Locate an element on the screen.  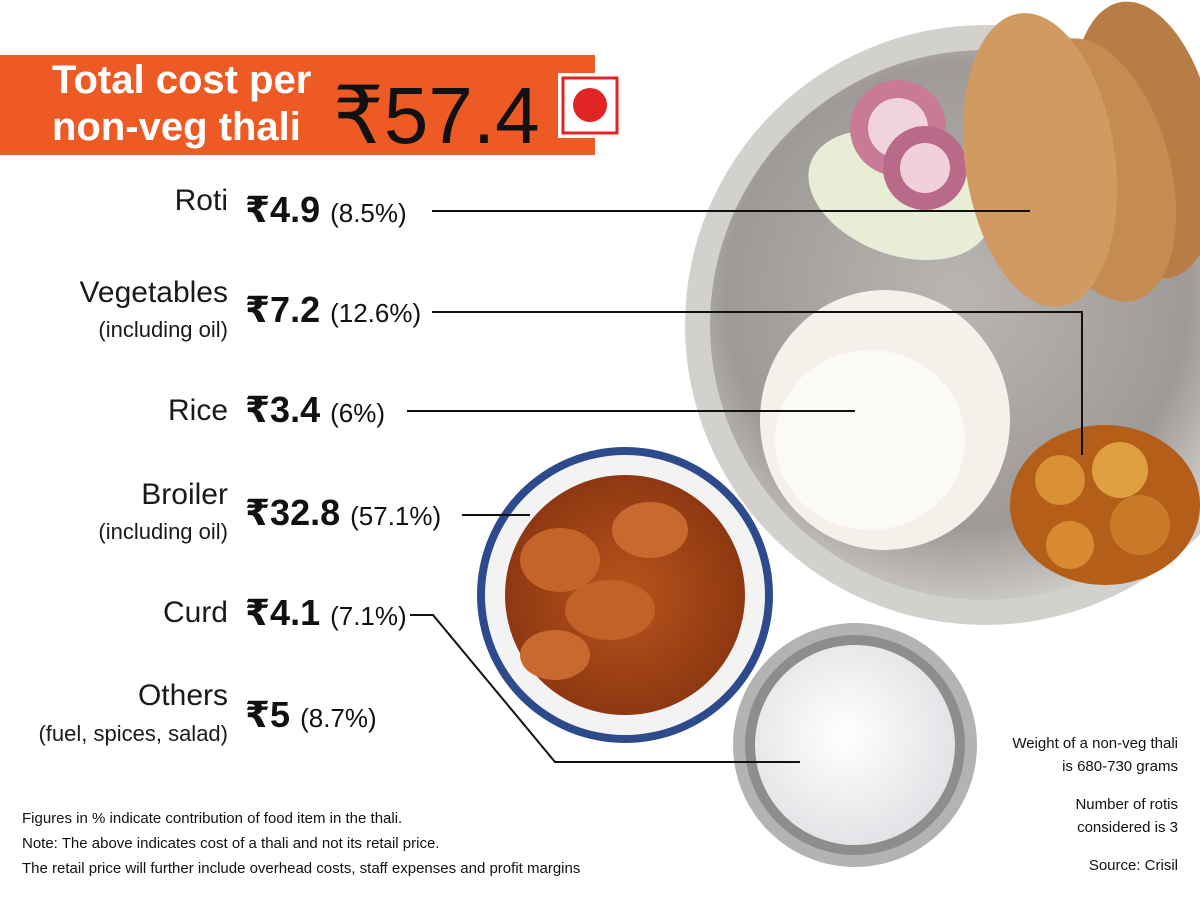
item-price: ₹5 is located at coordinates (267, 714).